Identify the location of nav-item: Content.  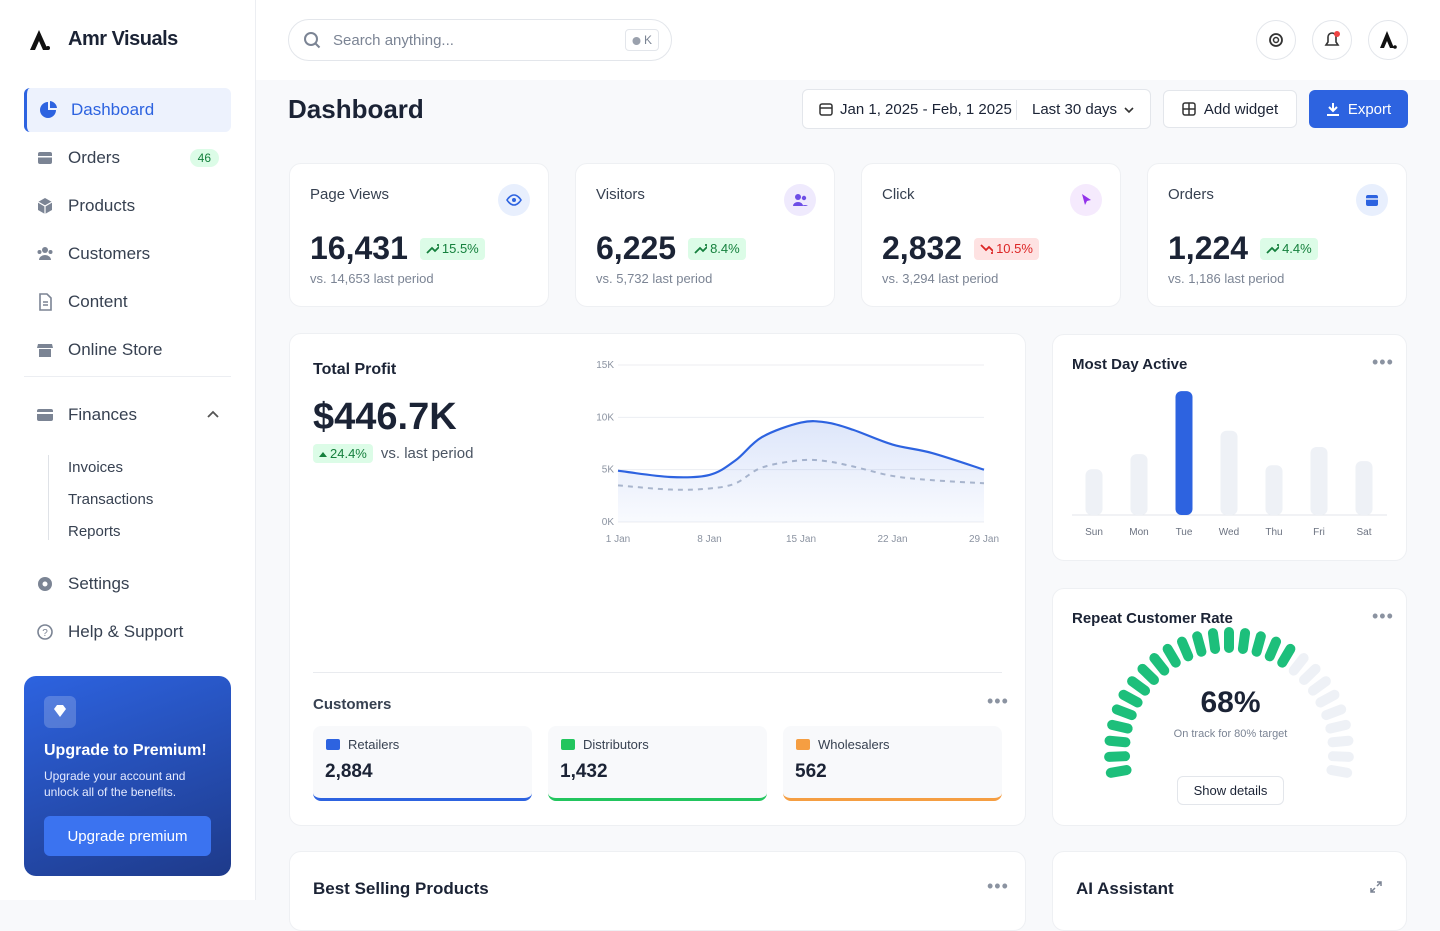
(127, 302).